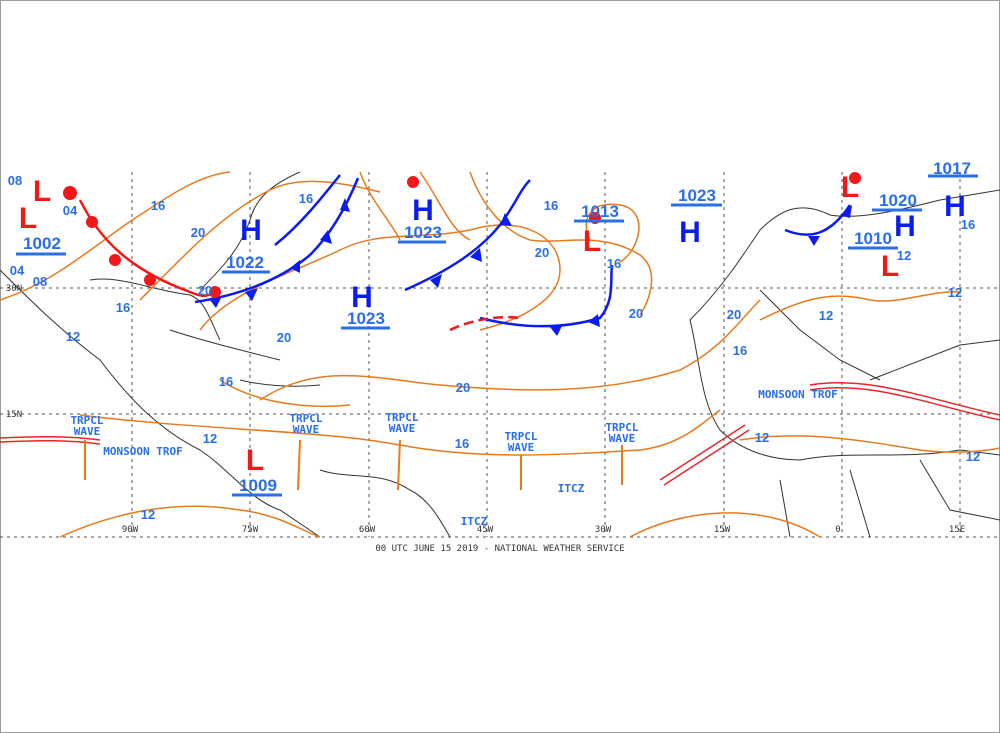  What do you see at coordinates (957, 530) in the screenshot?
I see `longitude-label: 15E` at bounding box center [957, 530].